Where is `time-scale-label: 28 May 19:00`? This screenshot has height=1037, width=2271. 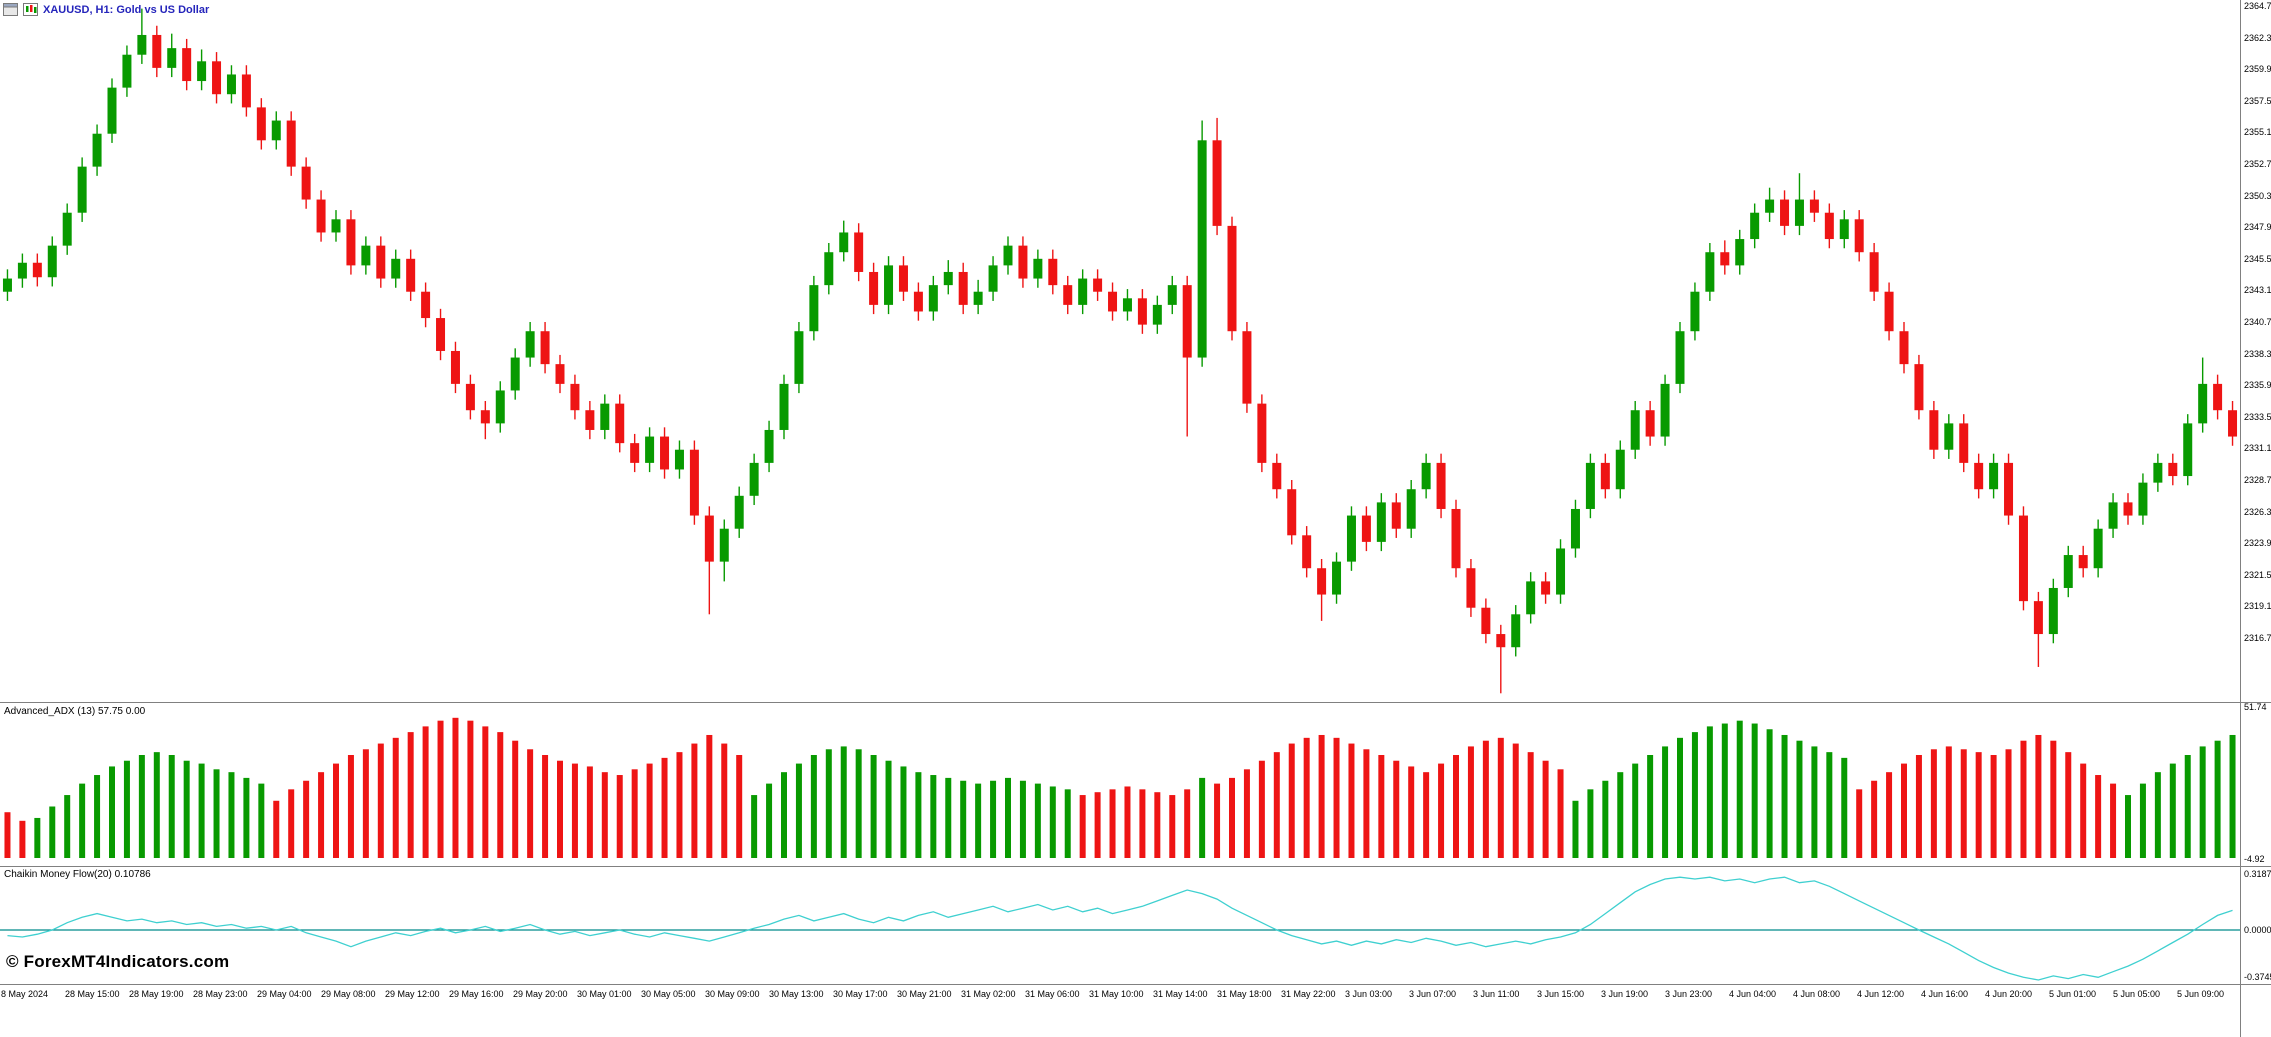
time-scale-label: 28 May 19:00 is located at coordinates (156, 994).